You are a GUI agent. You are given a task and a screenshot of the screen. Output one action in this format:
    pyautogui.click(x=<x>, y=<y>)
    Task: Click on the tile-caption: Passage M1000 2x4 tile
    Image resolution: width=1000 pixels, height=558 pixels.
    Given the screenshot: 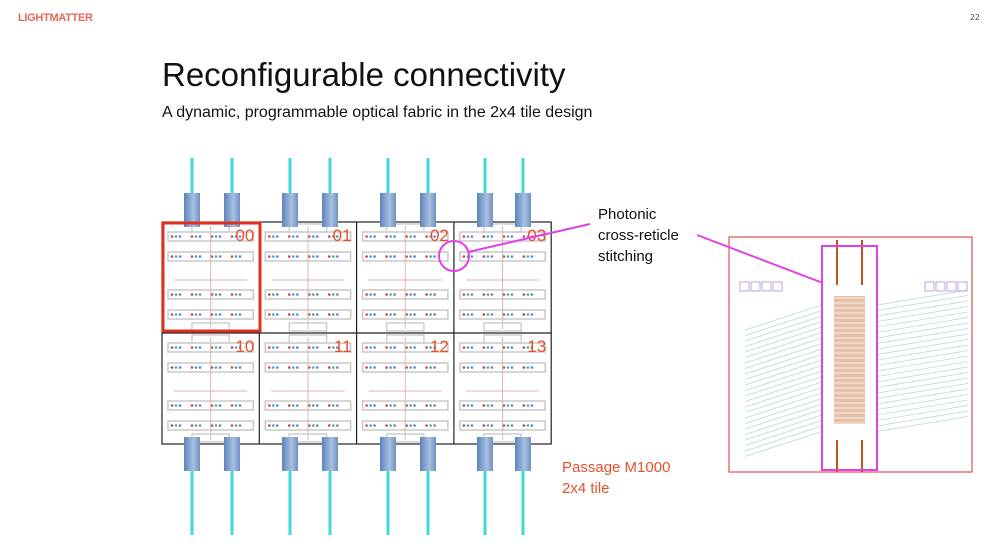 What is the action you would take?
    pyautogui.click(x=616, y=478)
    